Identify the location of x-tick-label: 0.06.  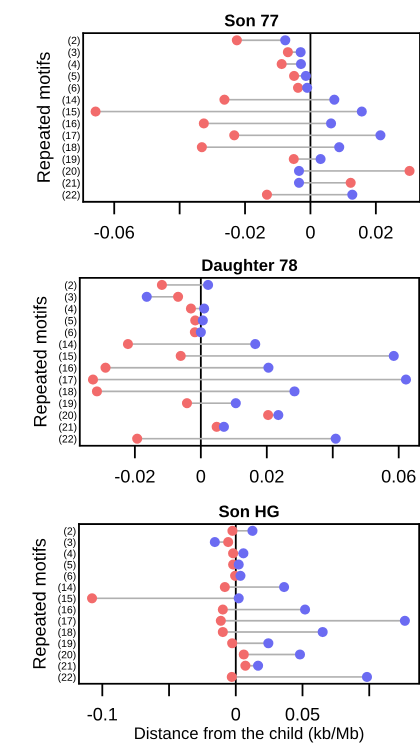
(399, 476).